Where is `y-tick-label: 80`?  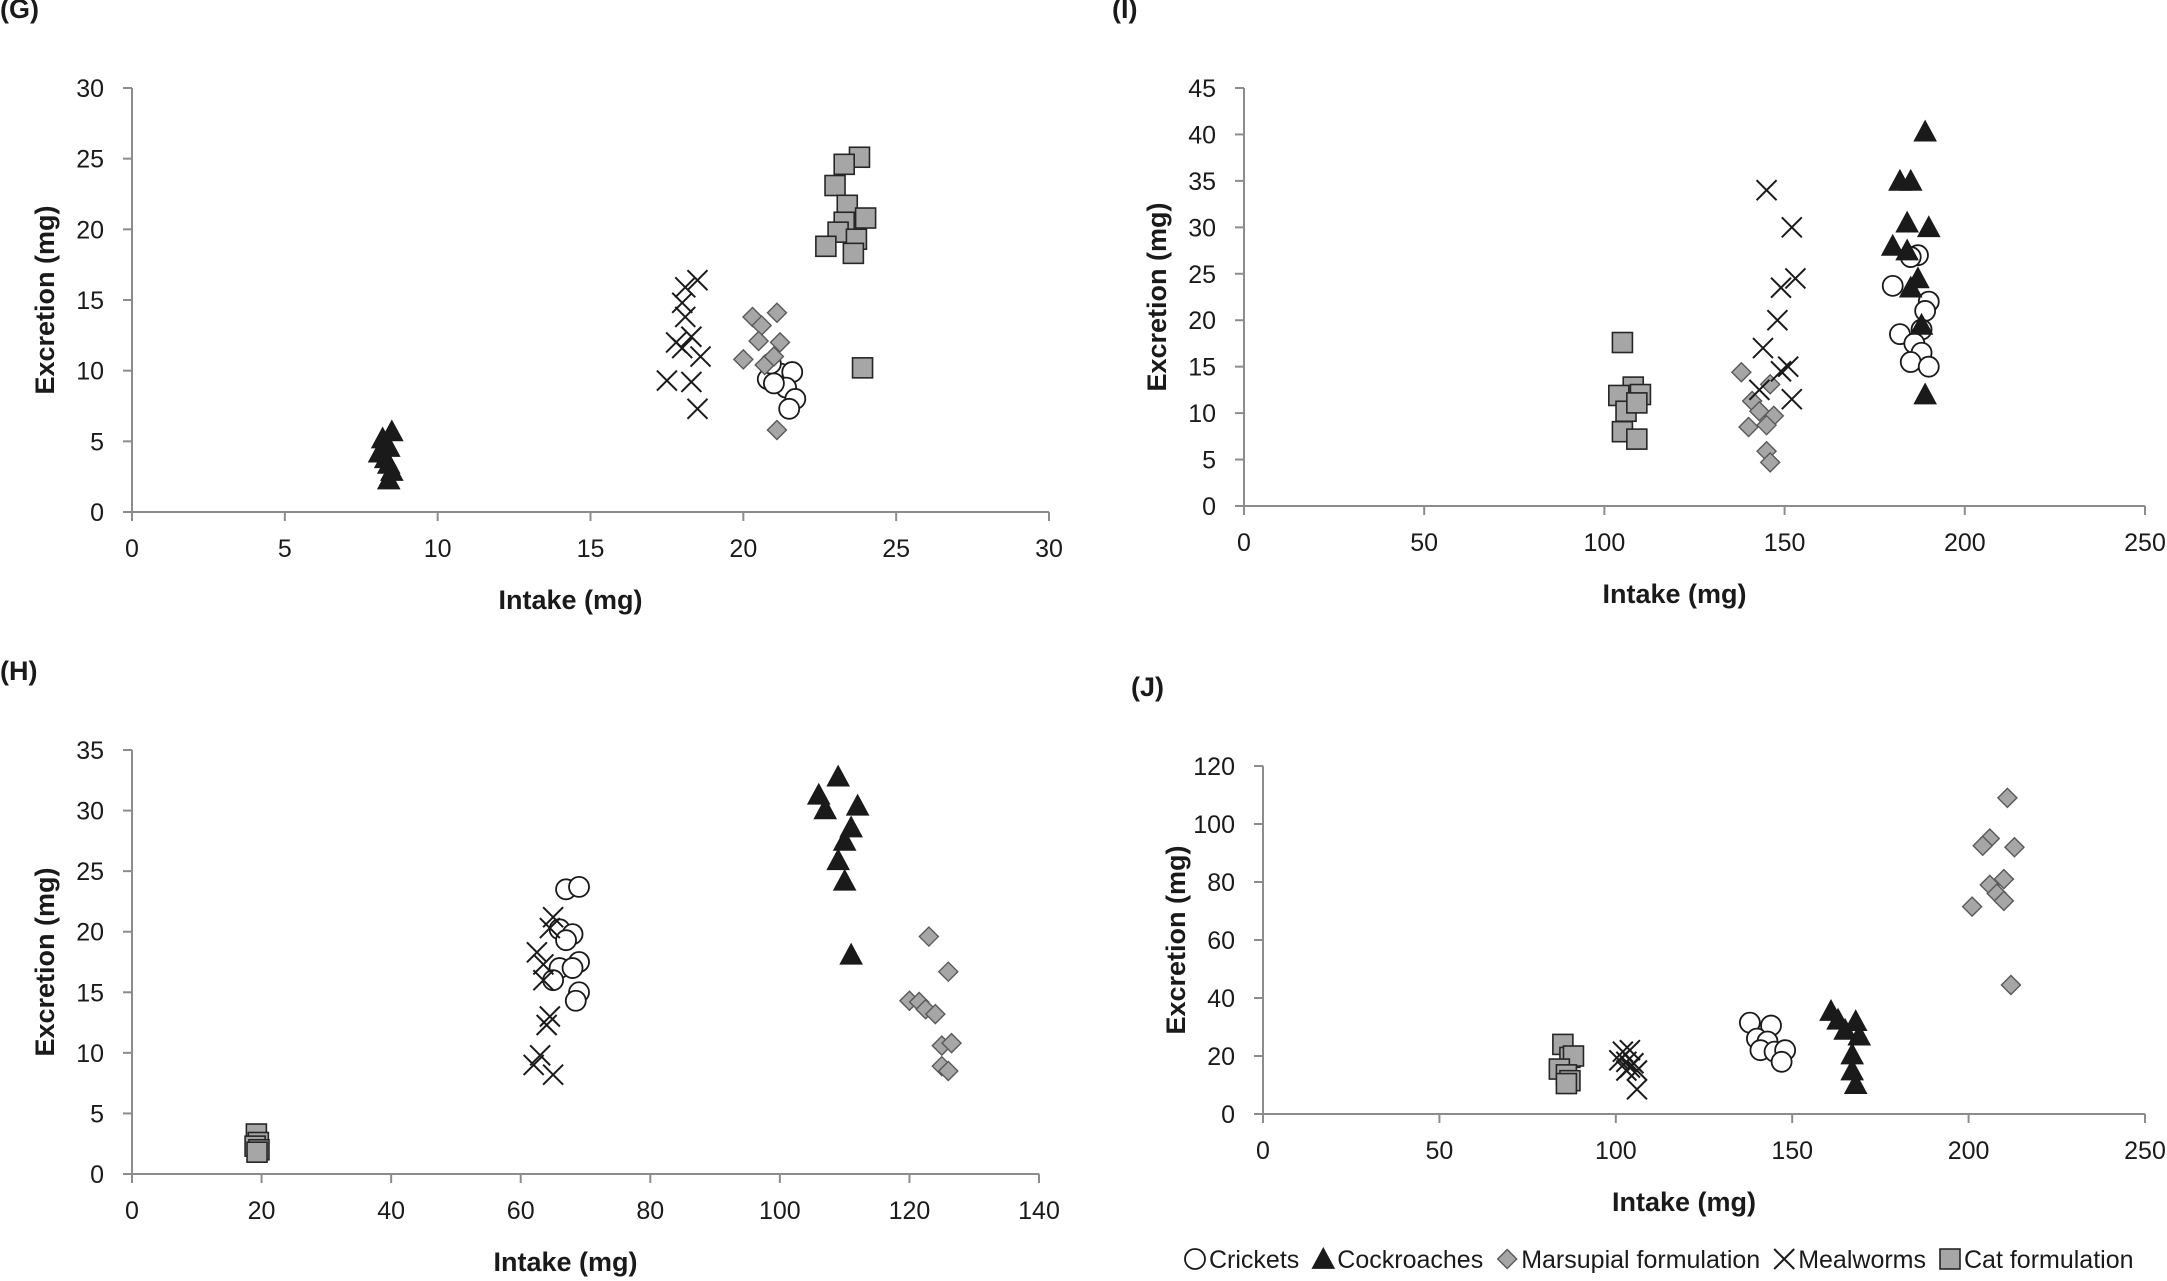
y-tick-label: 80 is located at coordinates (1221, 883).